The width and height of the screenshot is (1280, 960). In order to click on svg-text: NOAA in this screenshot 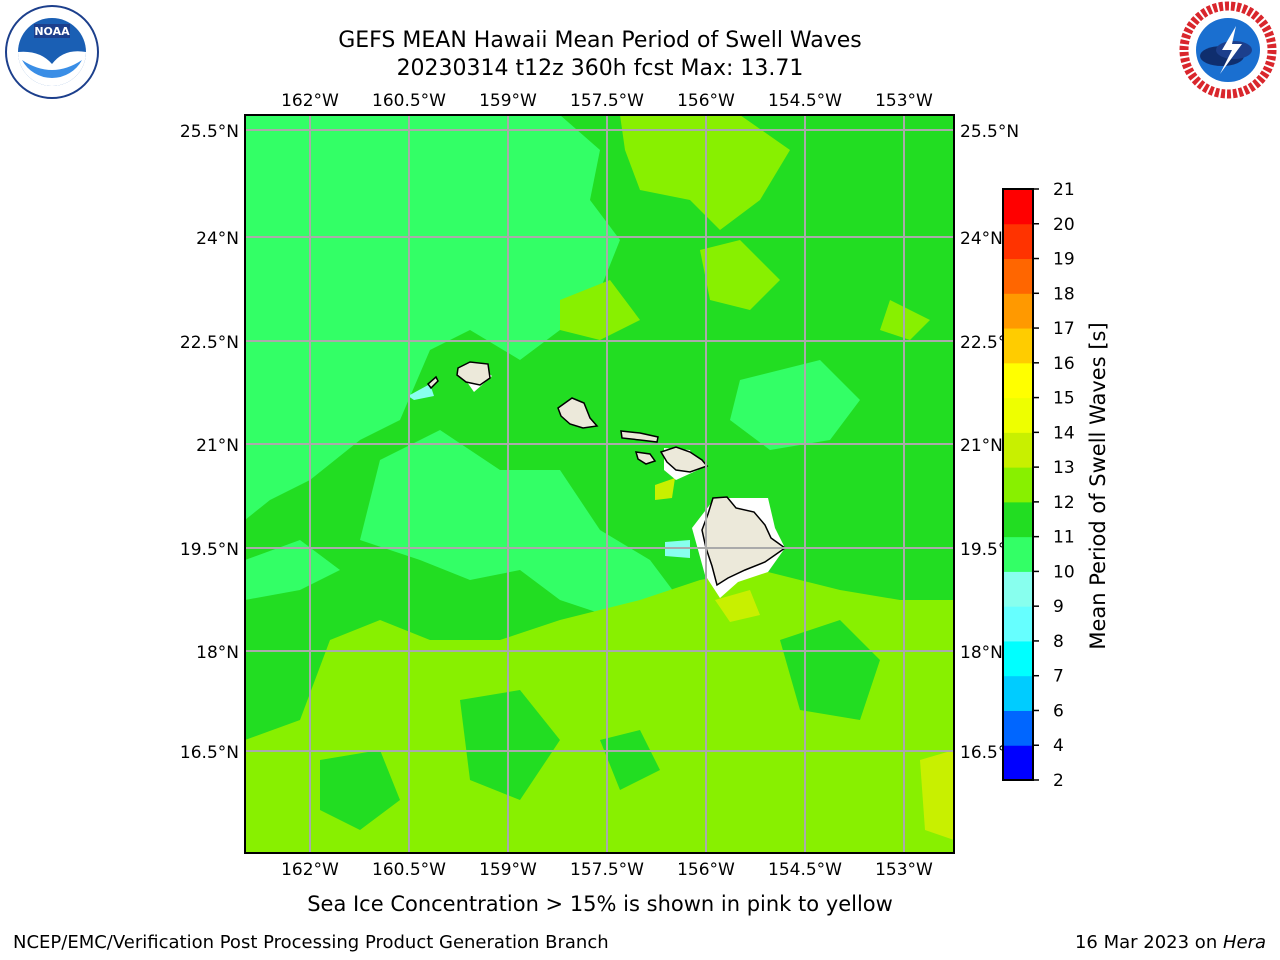, I will do `click(52, 31)`.